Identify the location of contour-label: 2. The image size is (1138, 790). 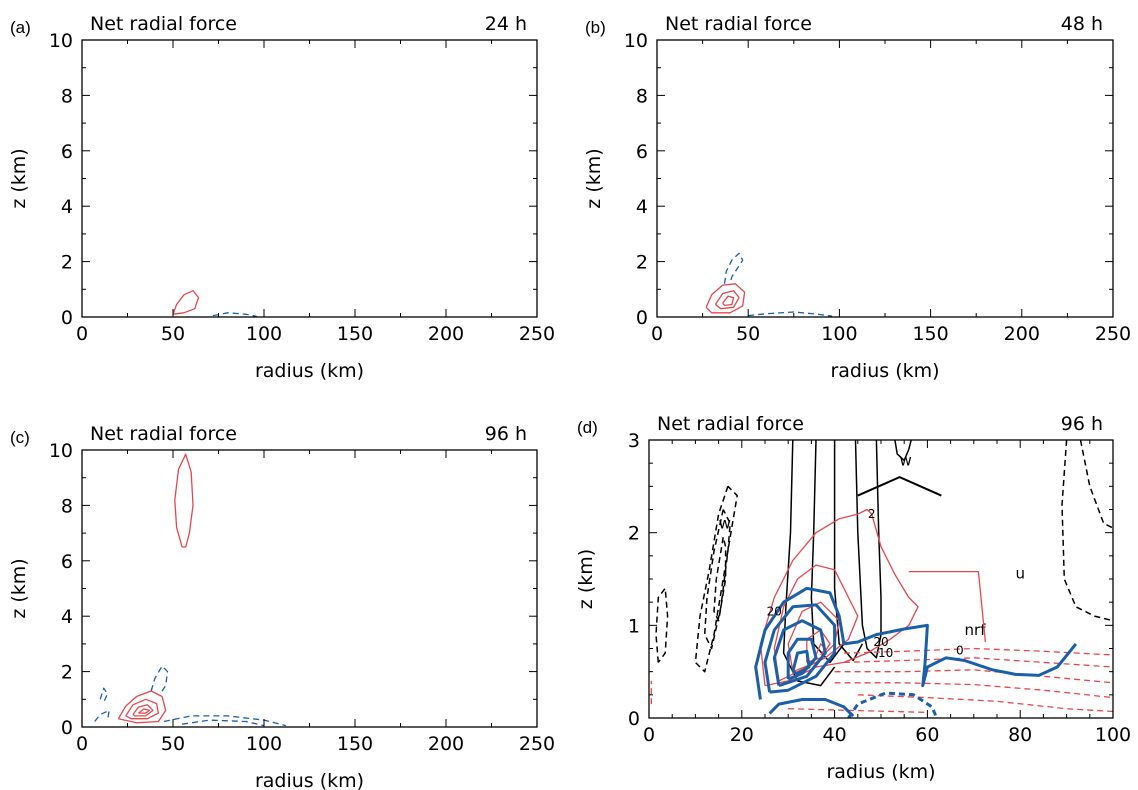
(872, 514).